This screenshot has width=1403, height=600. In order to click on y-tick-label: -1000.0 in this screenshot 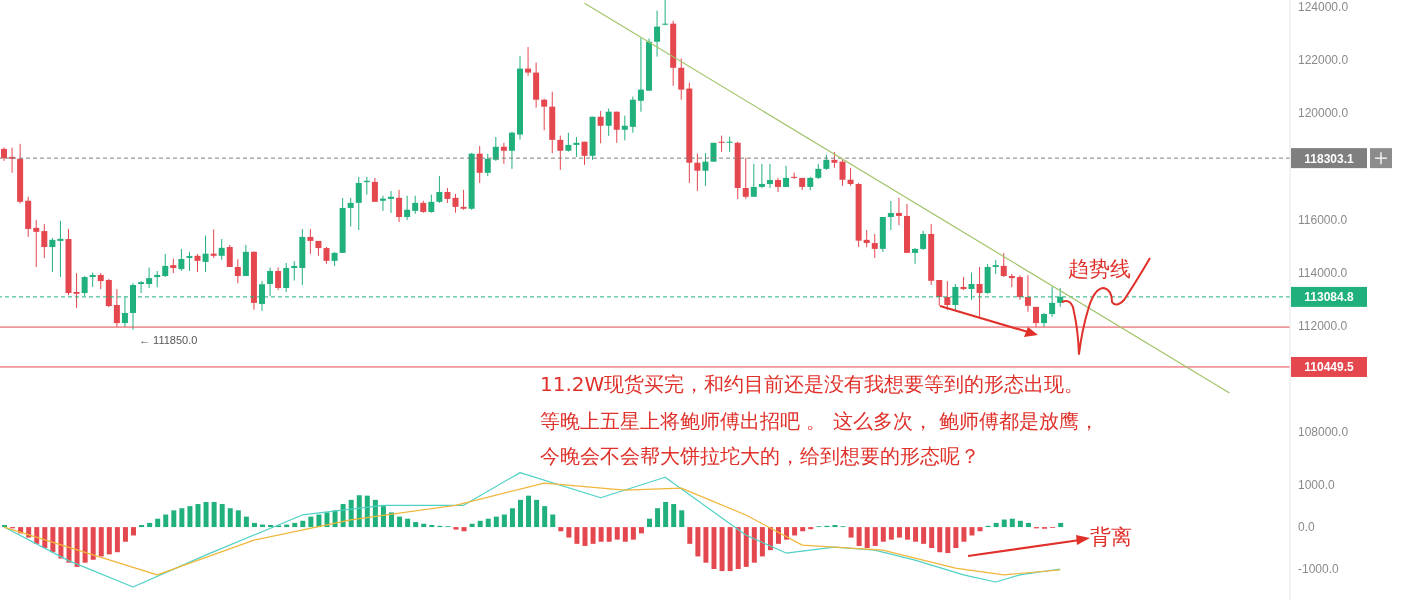, I will do `click(1319, 569)`.